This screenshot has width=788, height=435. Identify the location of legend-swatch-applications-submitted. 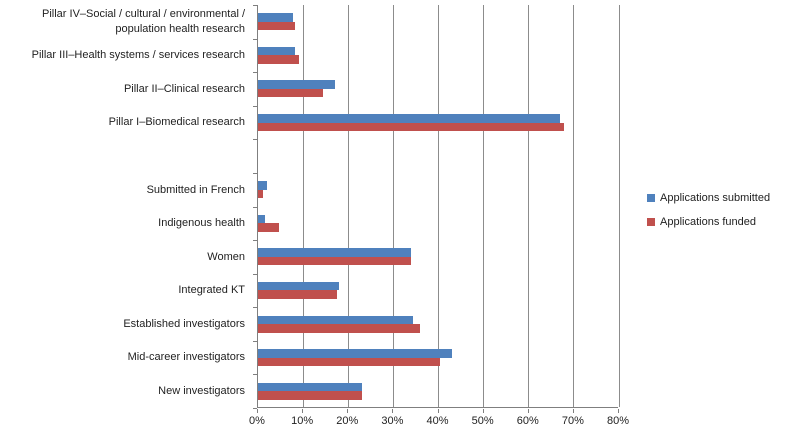
(651, 198).